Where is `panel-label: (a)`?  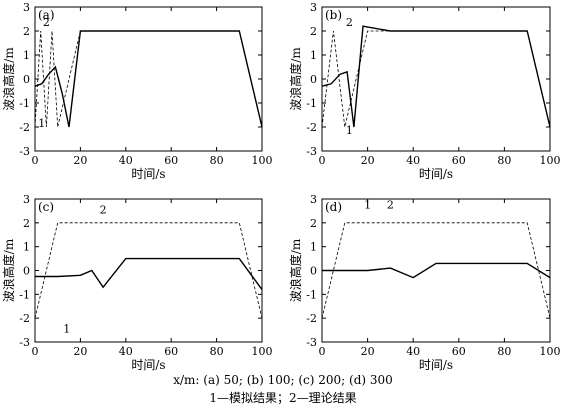 panel-label: (a) is located at coordinates (46, 15).